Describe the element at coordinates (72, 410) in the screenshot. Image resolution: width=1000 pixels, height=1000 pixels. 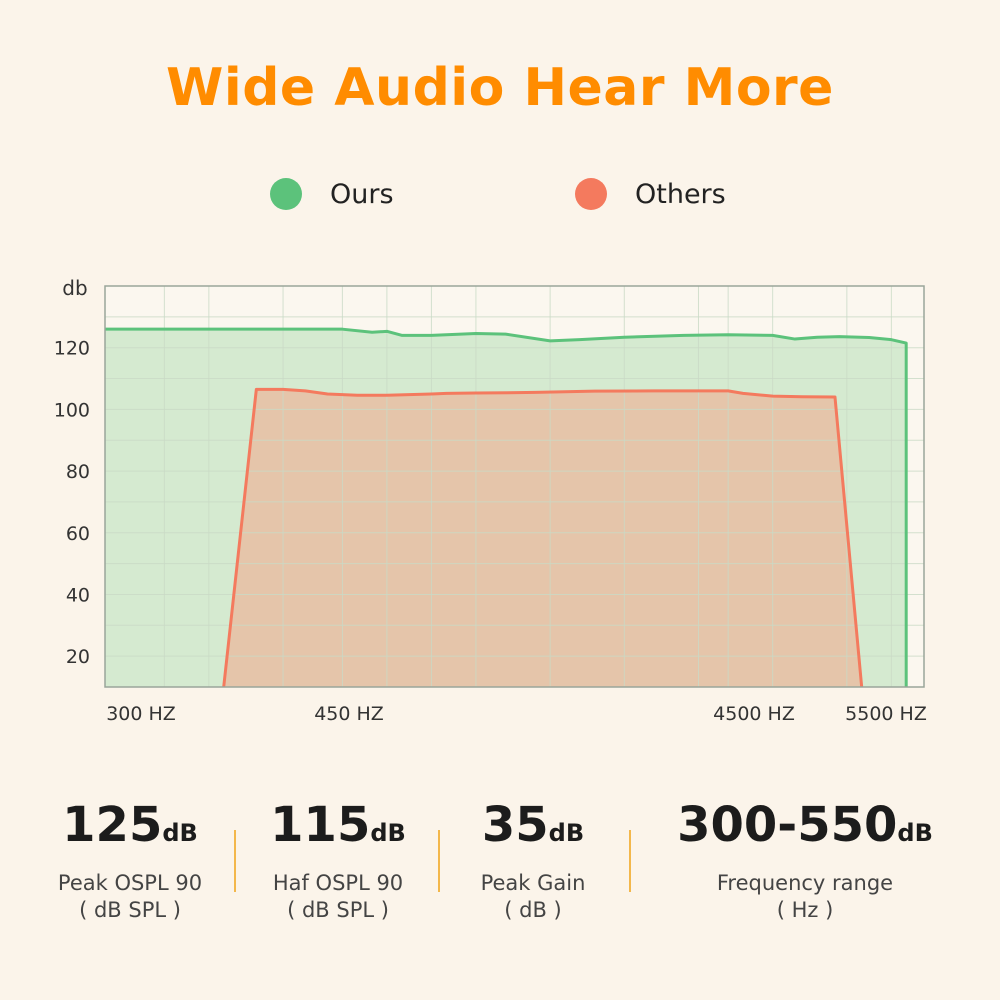
I see `y-tick-label: 100` at that location.